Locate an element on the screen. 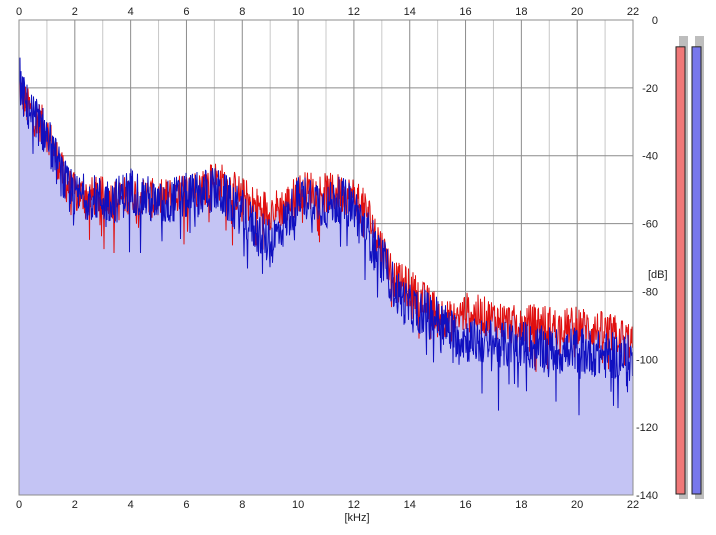  x-tick-label-top: 0 is located at coordinates (19, 12).